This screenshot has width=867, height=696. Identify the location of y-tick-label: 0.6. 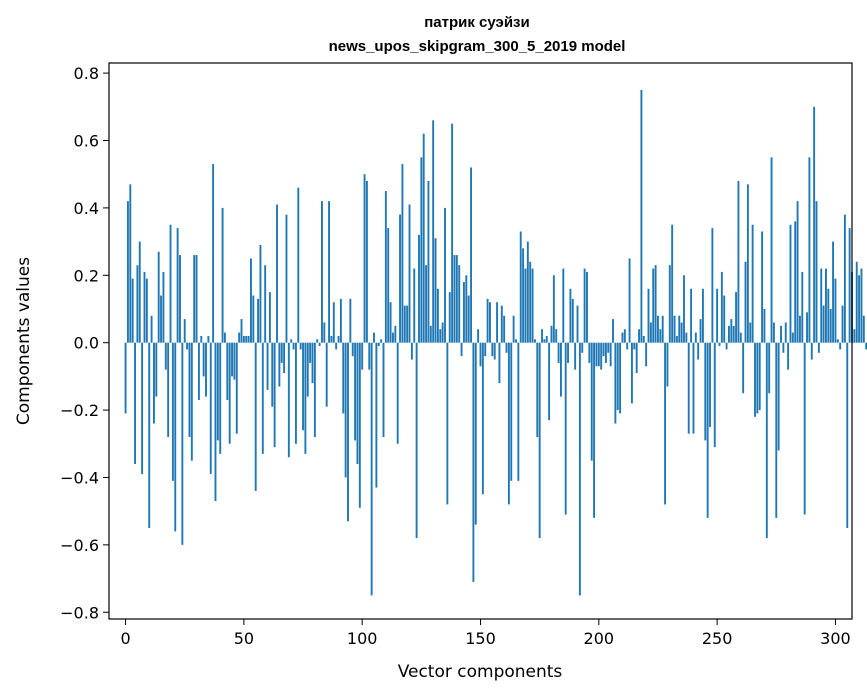
(86, 141).